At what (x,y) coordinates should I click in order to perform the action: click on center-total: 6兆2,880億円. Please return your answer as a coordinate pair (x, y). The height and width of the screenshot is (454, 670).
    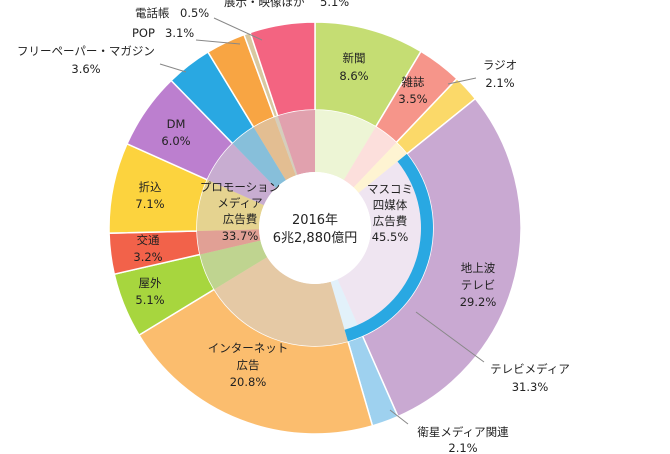
    Looking at the image, I should click on (315, 238).